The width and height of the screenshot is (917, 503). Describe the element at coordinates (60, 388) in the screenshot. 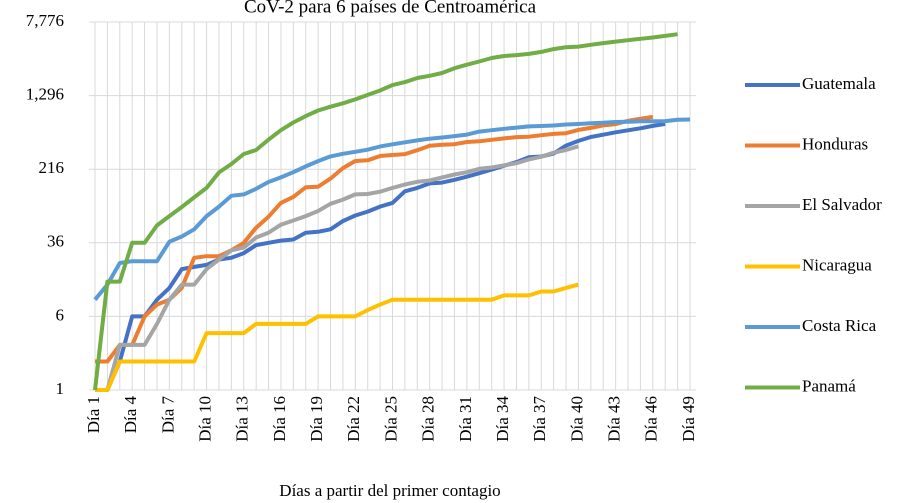

I see `y-tick-label: 1` at that location.